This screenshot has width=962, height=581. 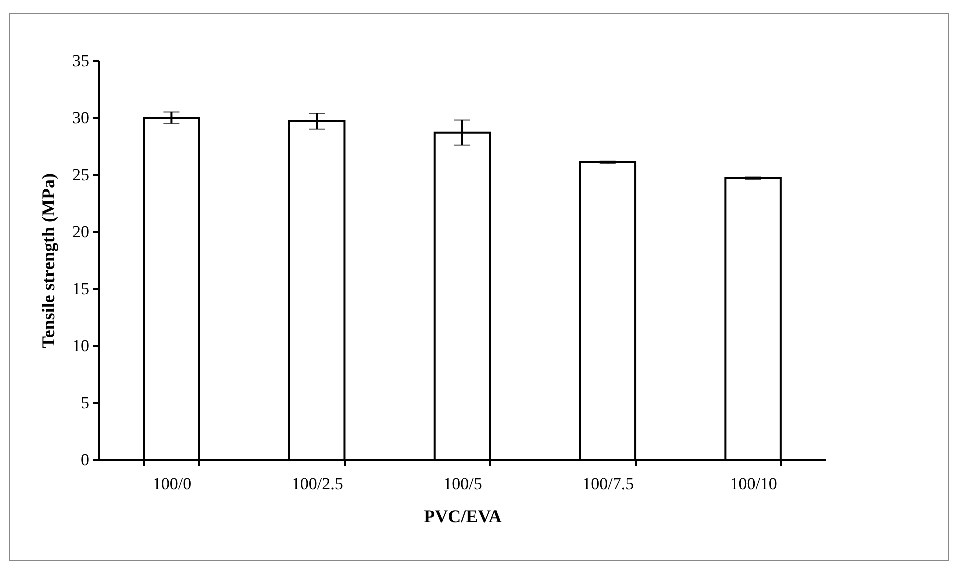 I want to click on y-tick-label: 10, so click(x=81, y=346).